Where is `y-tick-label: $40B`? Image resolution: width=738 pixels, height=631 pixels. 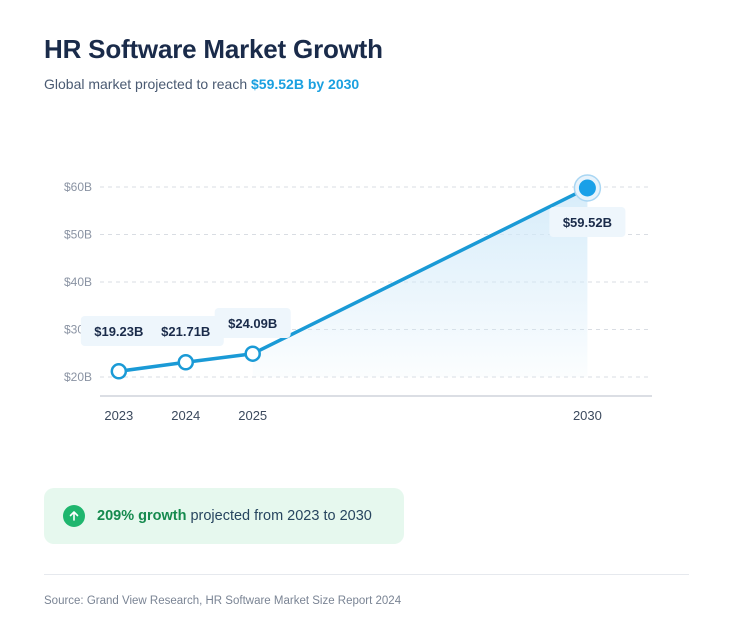
y-tick-label: $40B is located at coordinates (78, 282).